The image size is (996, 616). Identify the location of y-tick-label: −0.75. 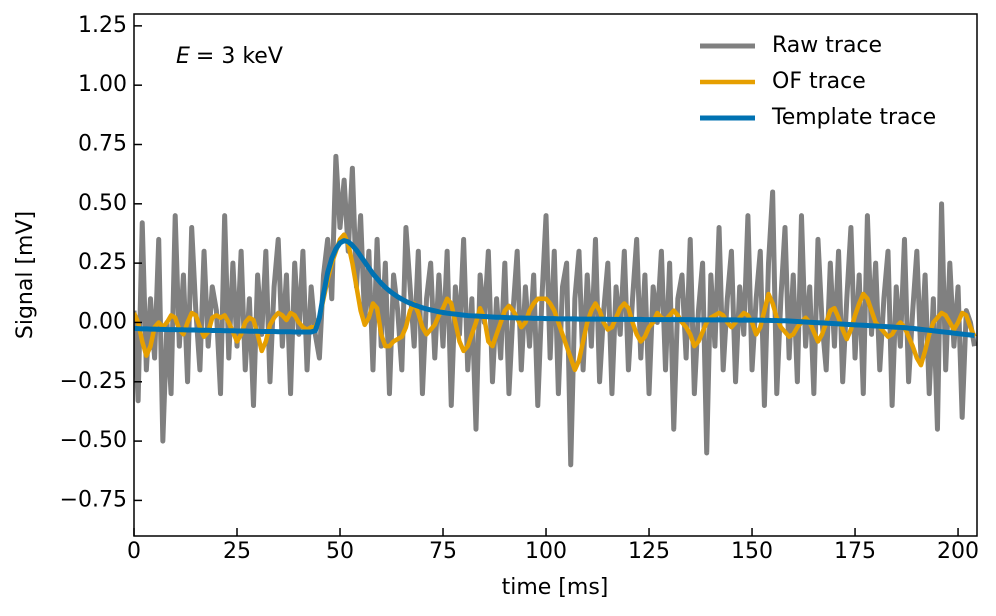
(93, 499).